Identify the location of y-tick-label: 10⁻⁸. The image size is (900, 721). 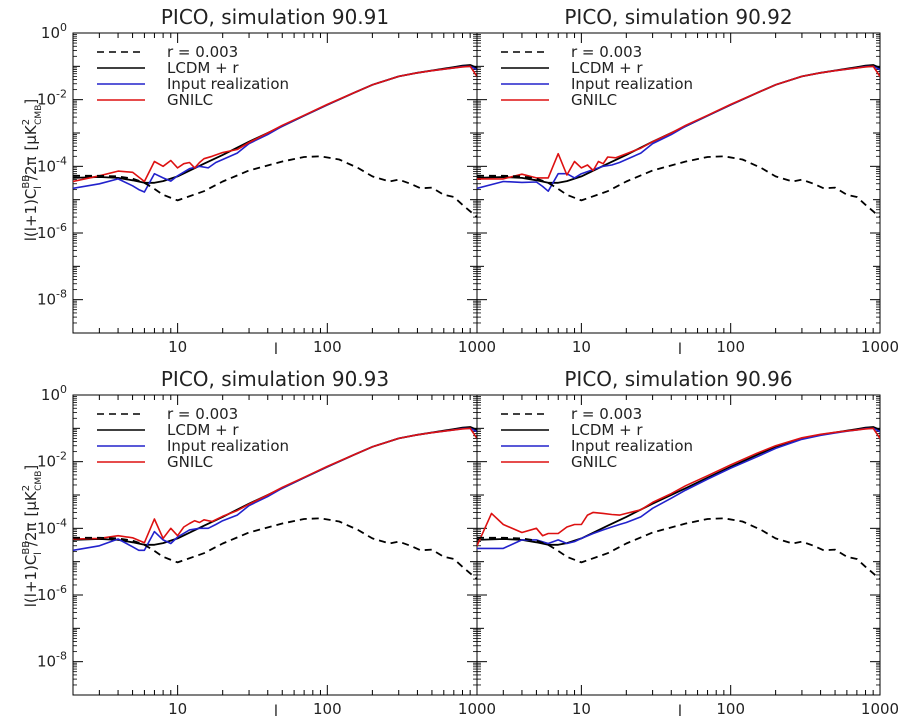
(52, 298).